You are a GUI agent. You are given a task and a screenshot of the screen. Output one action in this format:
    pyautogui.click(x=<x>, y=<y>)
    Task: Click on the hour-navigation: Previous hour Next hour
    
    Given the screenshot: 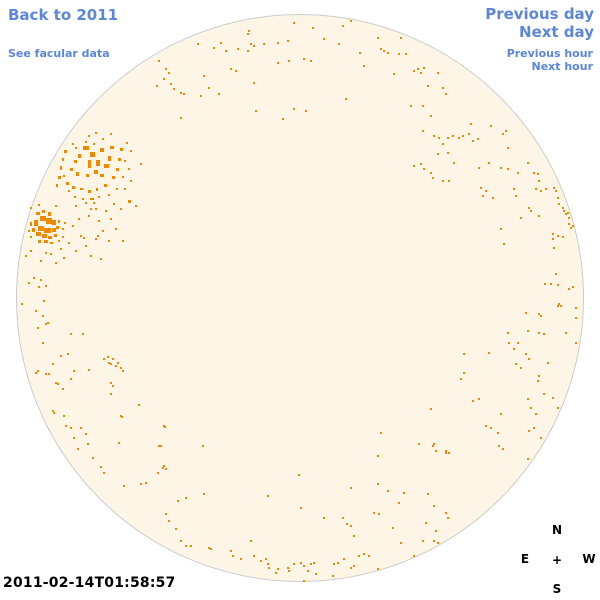 What is the action you would take?
    pyautogui.click(x=550, y=60)
    